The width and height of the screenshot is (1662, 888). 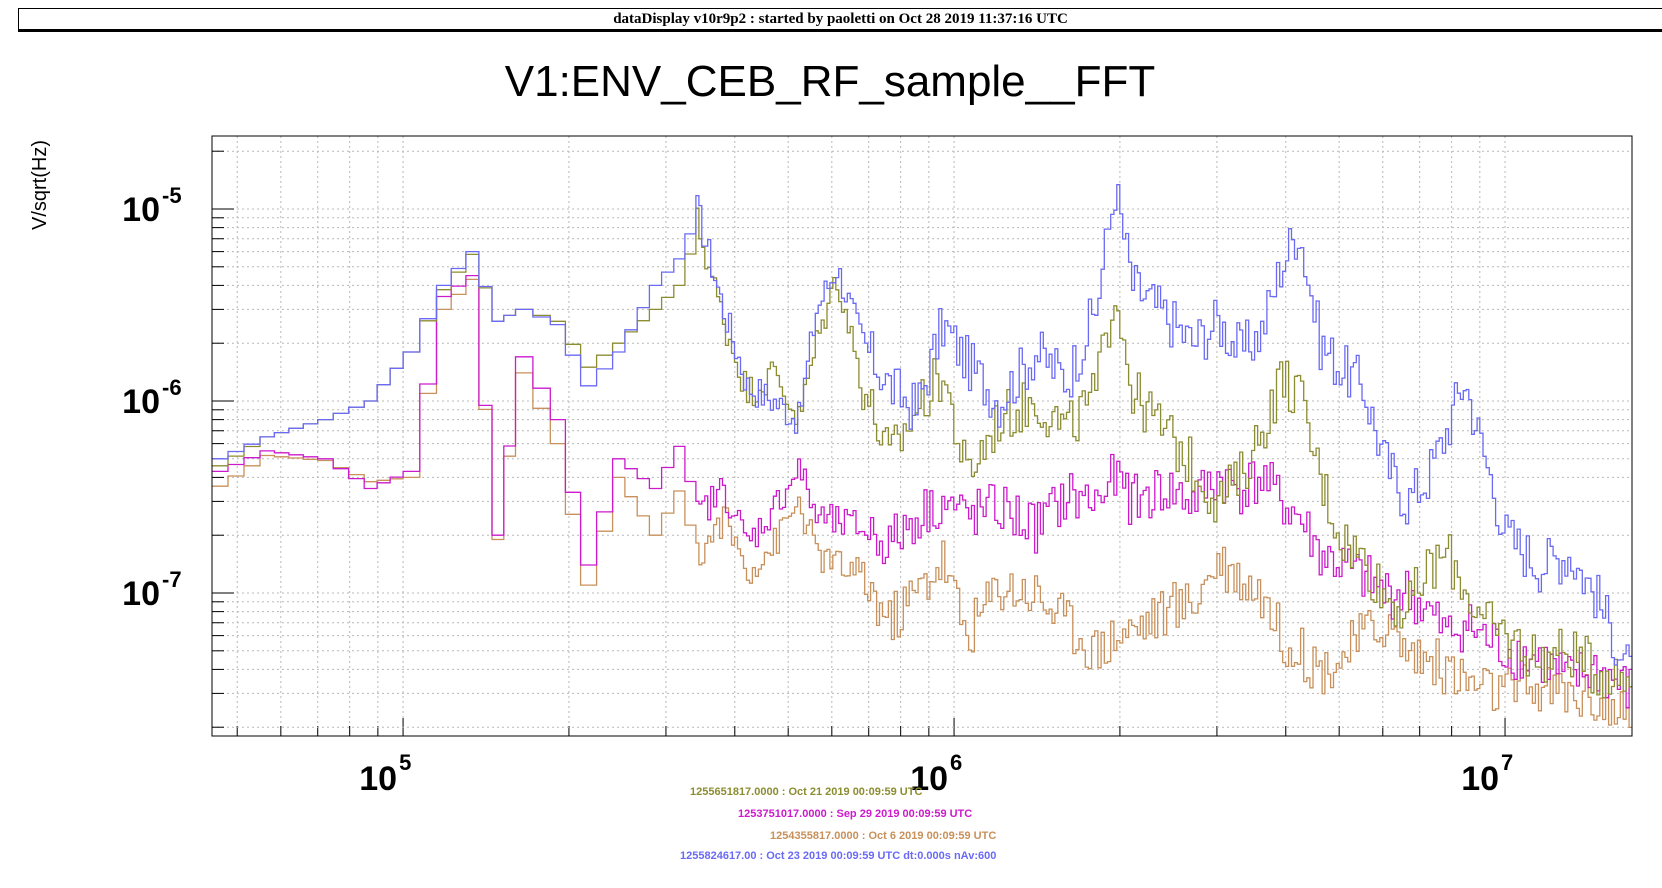 I want to click on y-tick-exp: -5, so click(x=172, y=195).